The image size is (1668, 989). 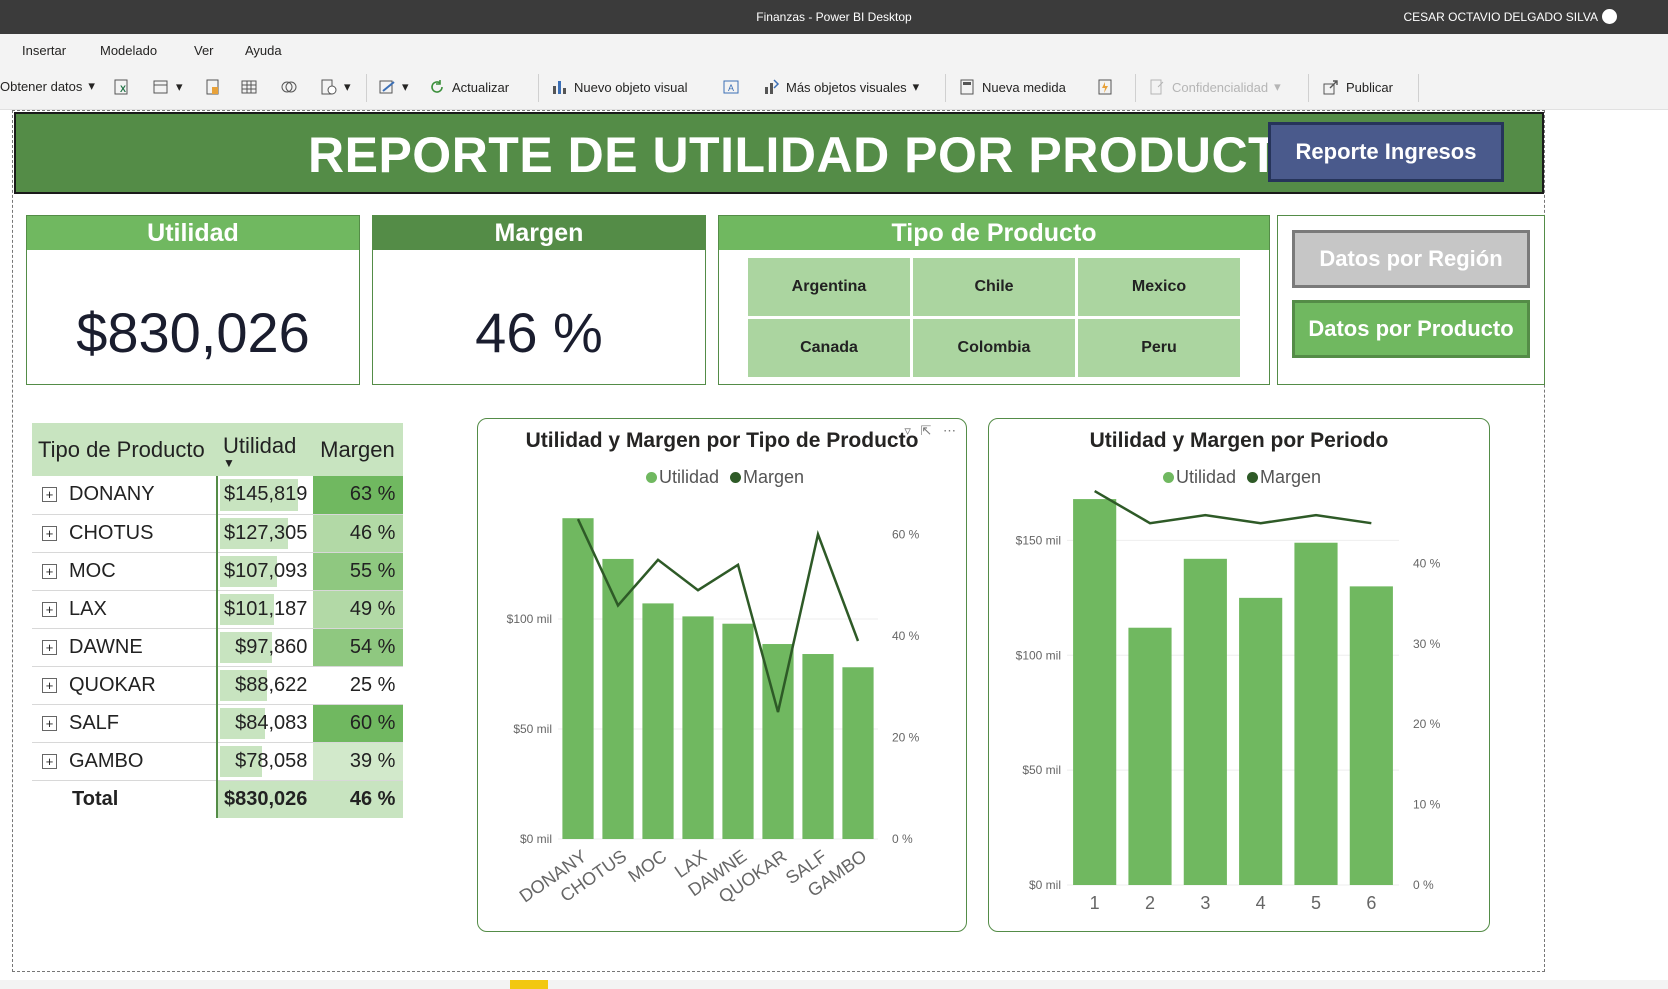 What do you see at coordinates (358, 761) in the screenshot?
I see `row-margen-value: 39 %` at bounding box center [358, 761].